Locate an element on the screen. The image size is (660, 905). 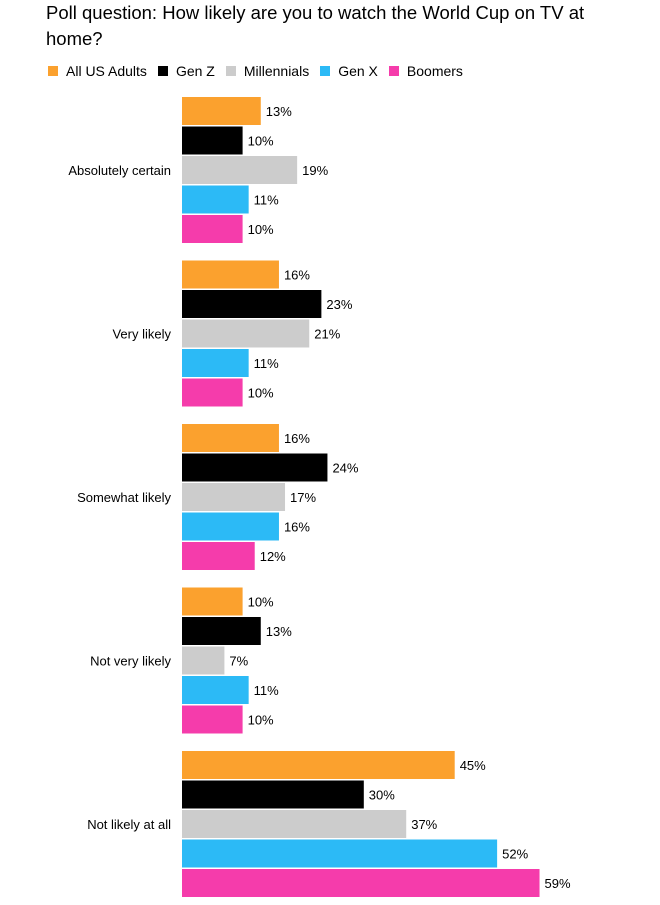
bar-value-label: 19% is located at coordinates (315, 170).